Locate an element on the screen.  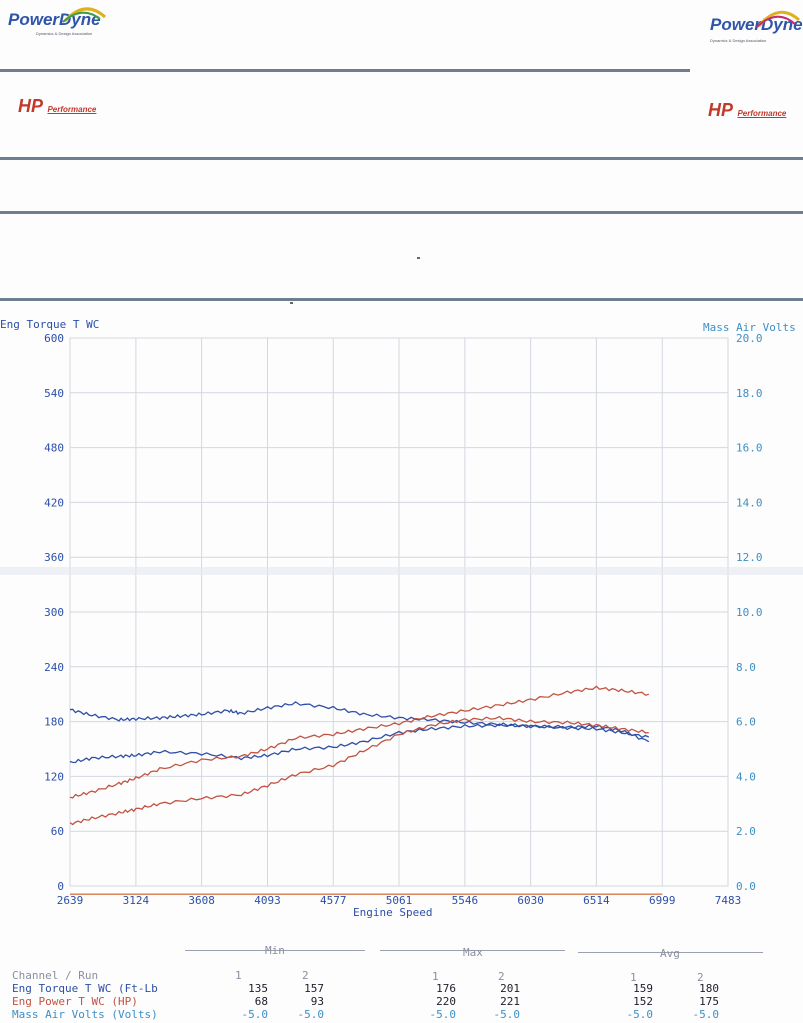
stat-value-avg2: 175 is located at coordinates (709, 1001).